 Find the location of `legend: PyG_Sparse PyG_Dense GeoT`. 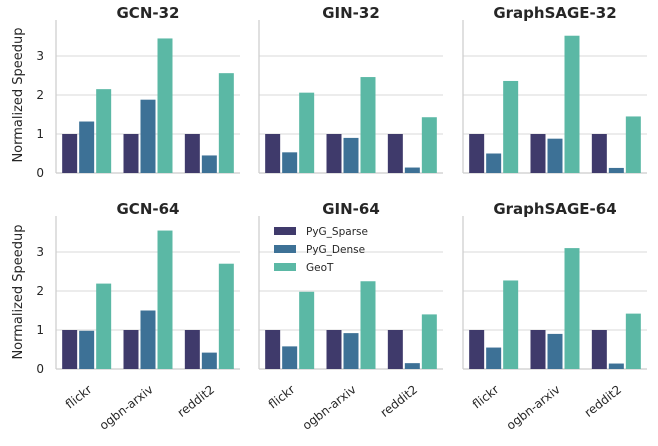

legend: PyG_Sparse PyG_Dense GeoT is located at coordinates (321, 250).